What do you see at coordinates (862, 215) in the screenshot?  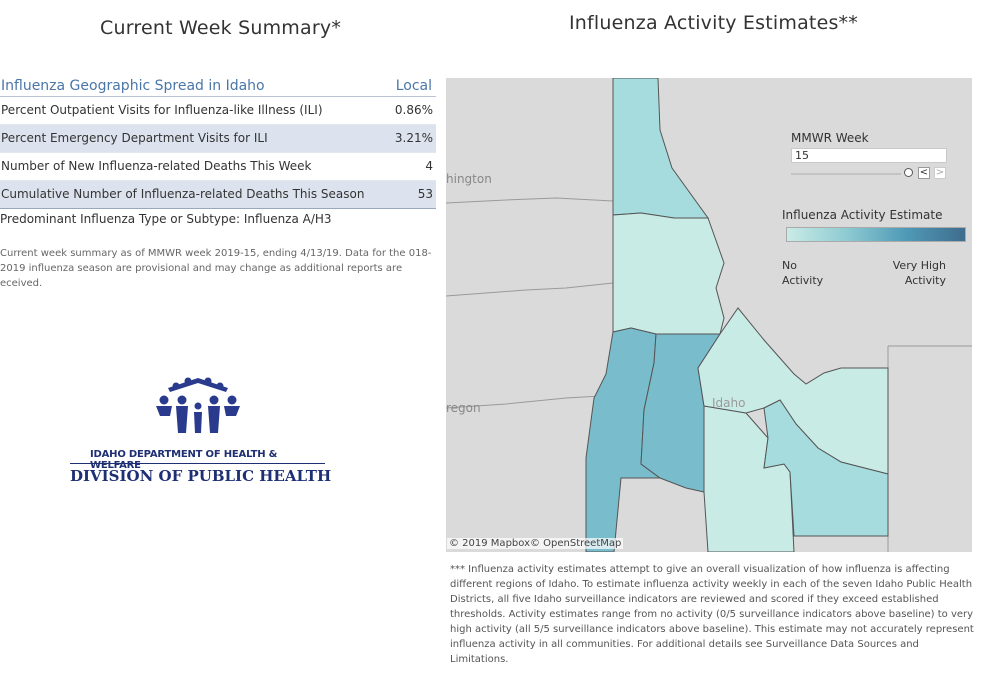 I see `legend-title: Influenza Activity Estimate` at bounding box center [862, 215].